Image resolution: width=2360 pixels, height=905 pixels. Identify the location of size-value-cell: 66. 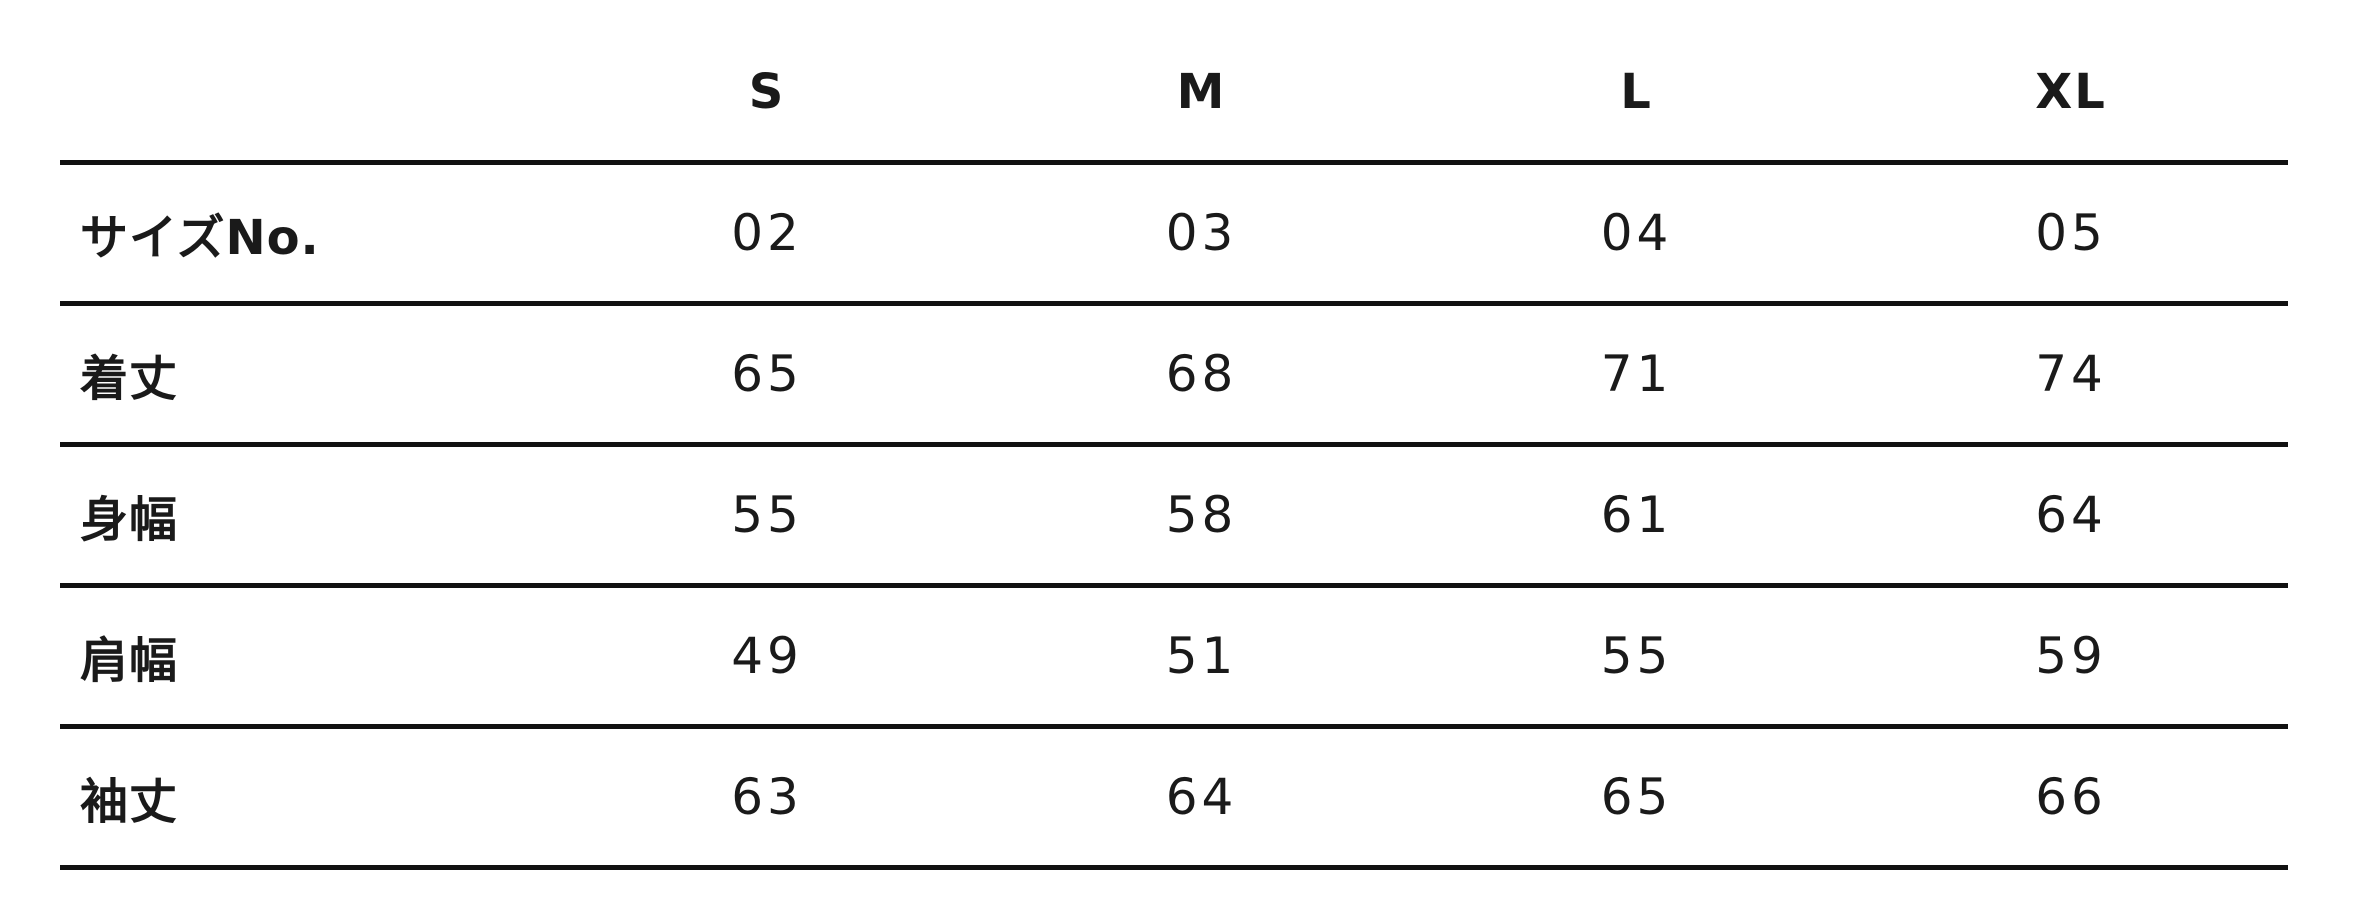
(2071, 798).